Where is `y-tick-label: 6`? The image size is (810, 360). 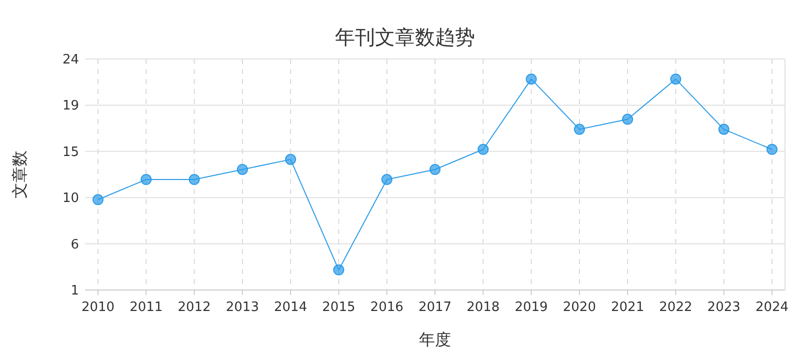
y-tick-label: 6 is located at coordinates (74, 244).